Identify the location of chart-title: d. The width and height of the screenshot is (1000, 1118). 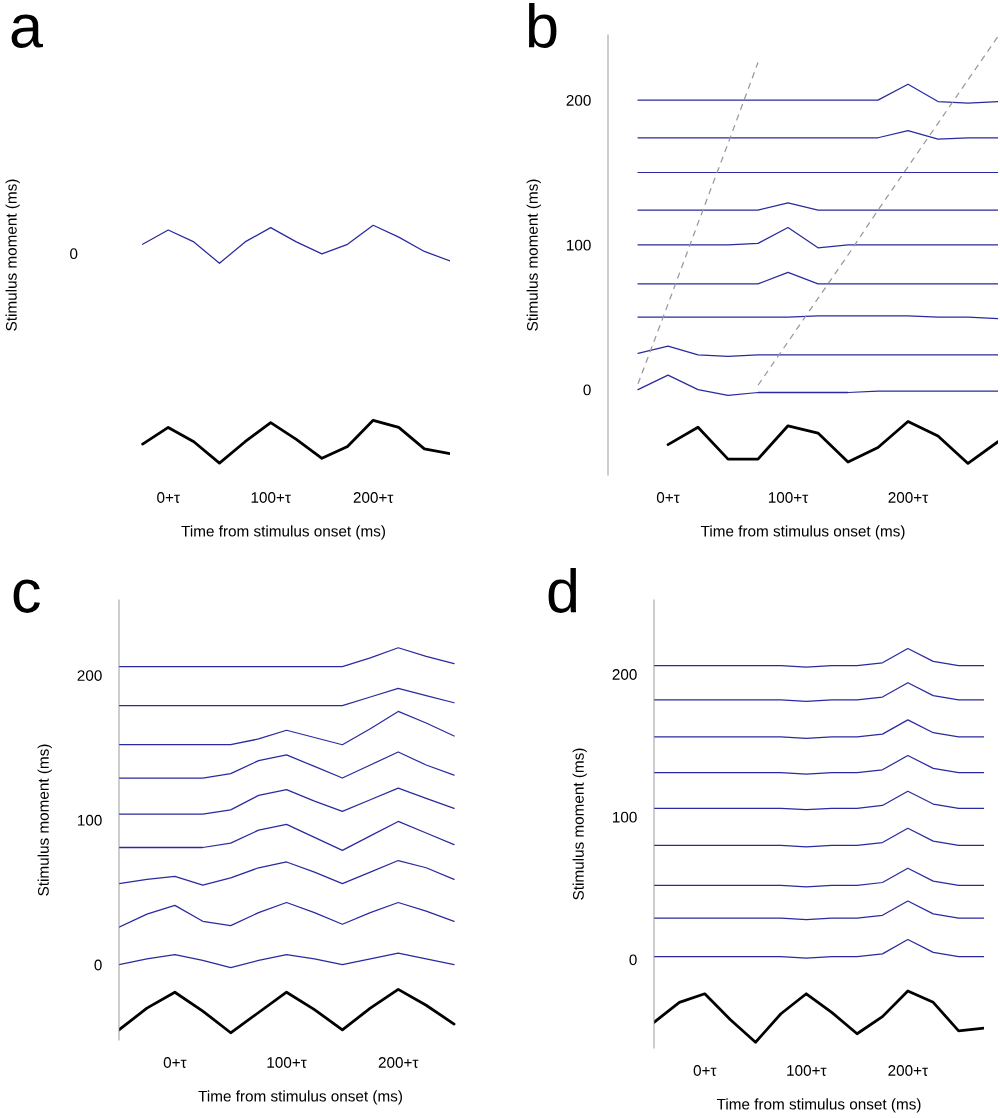
(562, 590).